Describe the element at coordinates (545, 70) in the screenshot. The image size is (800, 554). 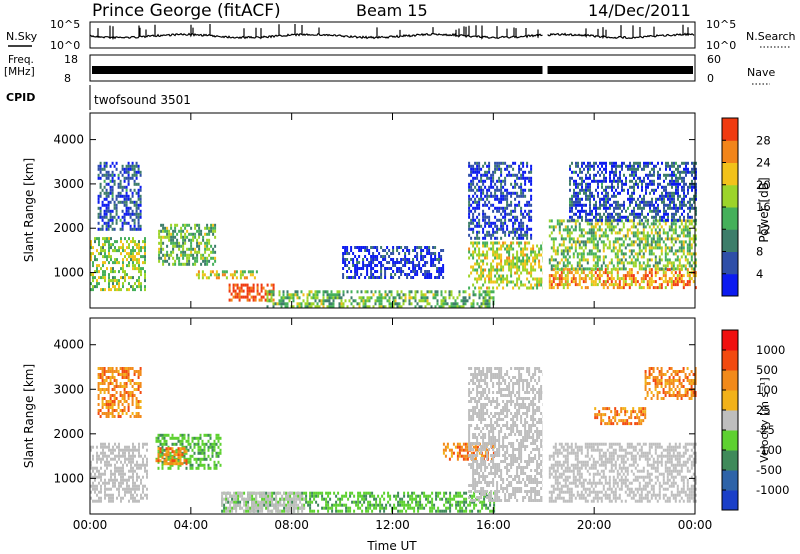
I see `freq-gap` at that location.